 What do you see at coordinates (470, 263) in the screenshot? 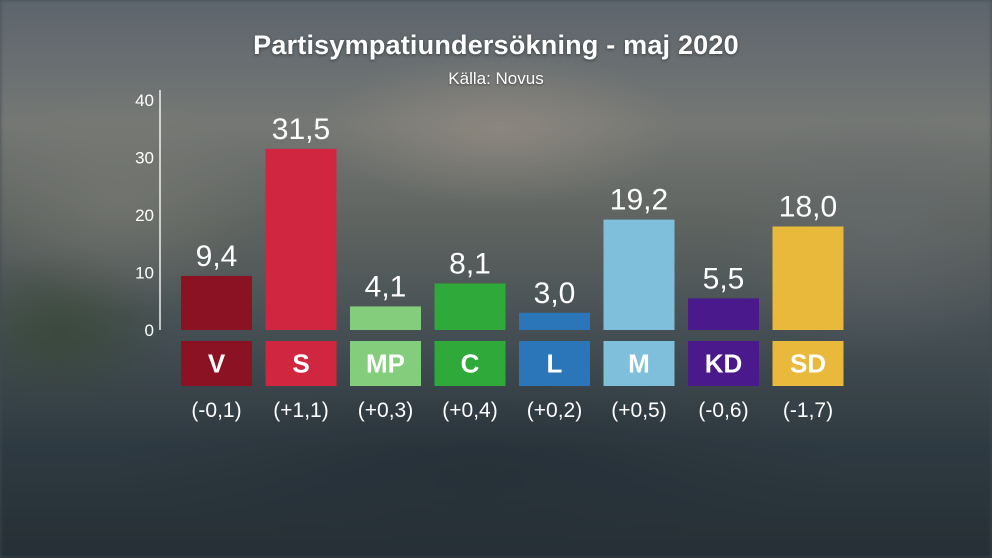
I see `value-label: 8,1` at bounding box center [470, 263].